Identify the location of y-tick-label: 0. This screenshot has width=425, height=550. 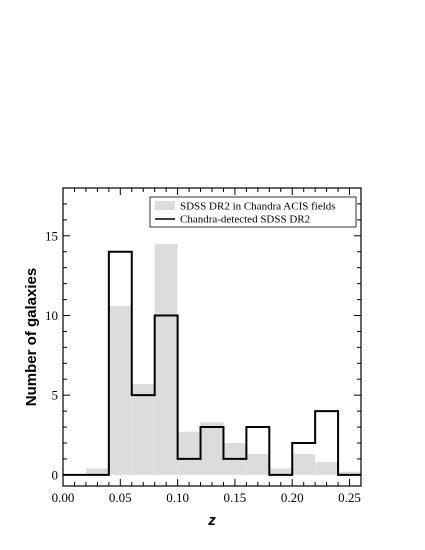
(55, 474).